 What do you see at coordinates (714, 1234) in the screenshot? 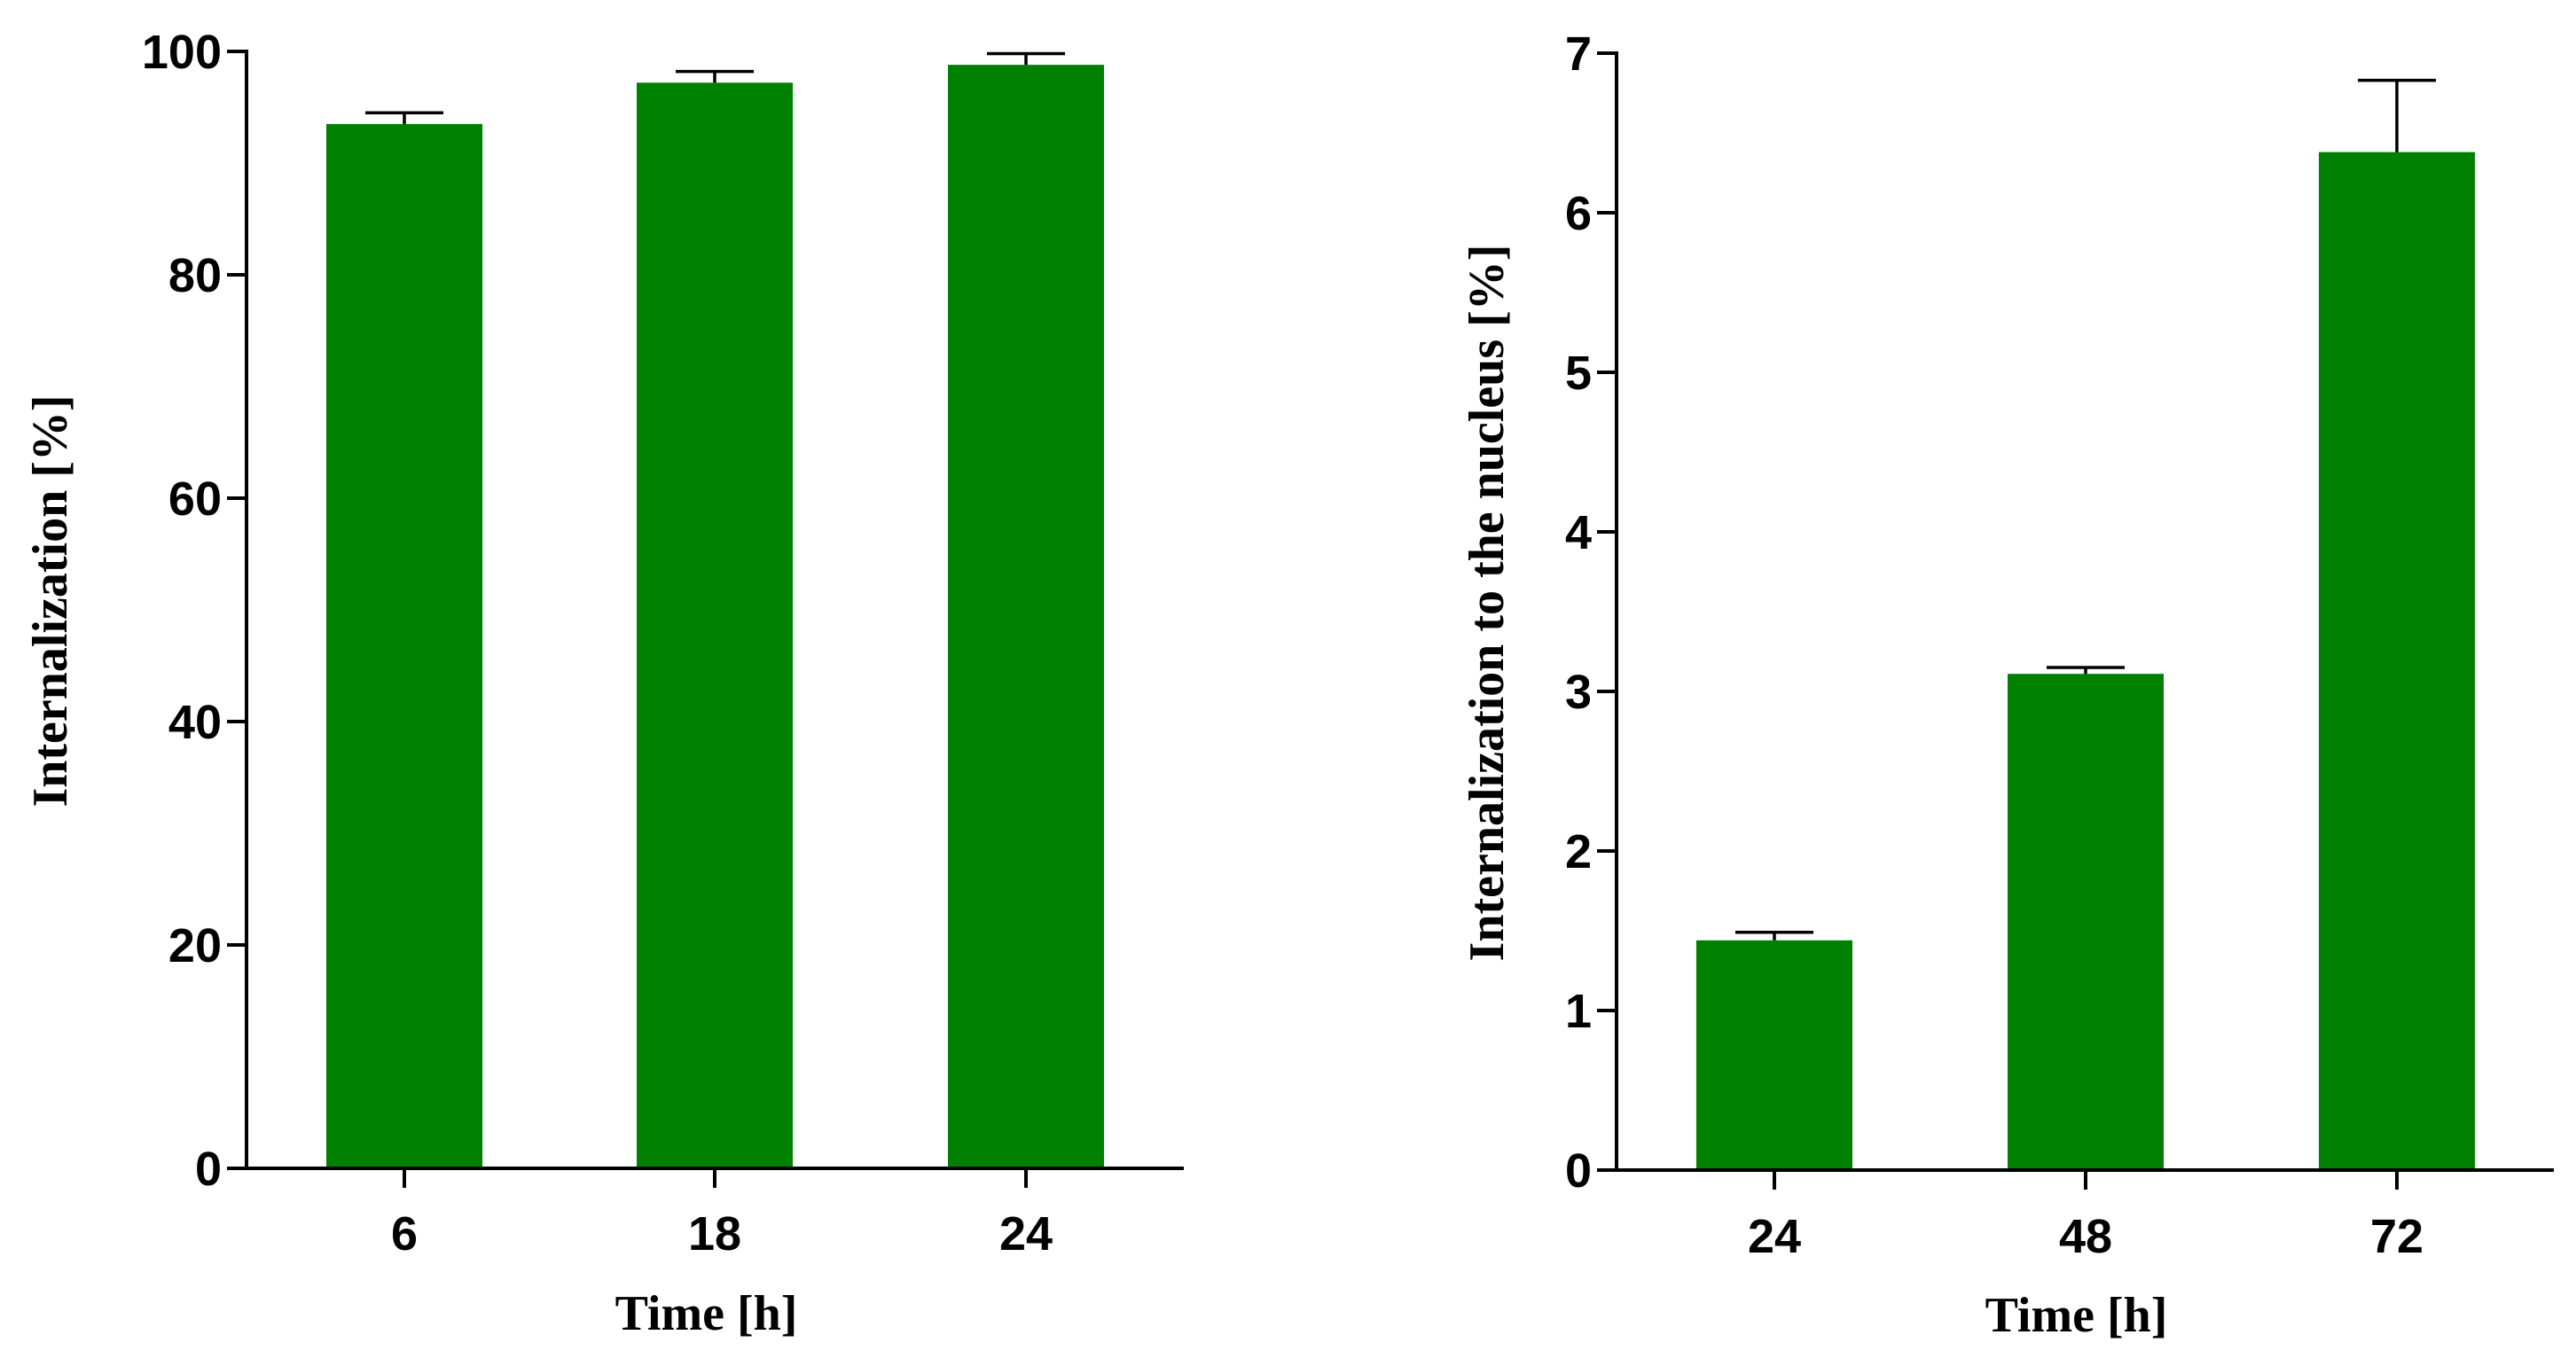
I see `x-tick-label: 18` at bounding box center [714, 1234].